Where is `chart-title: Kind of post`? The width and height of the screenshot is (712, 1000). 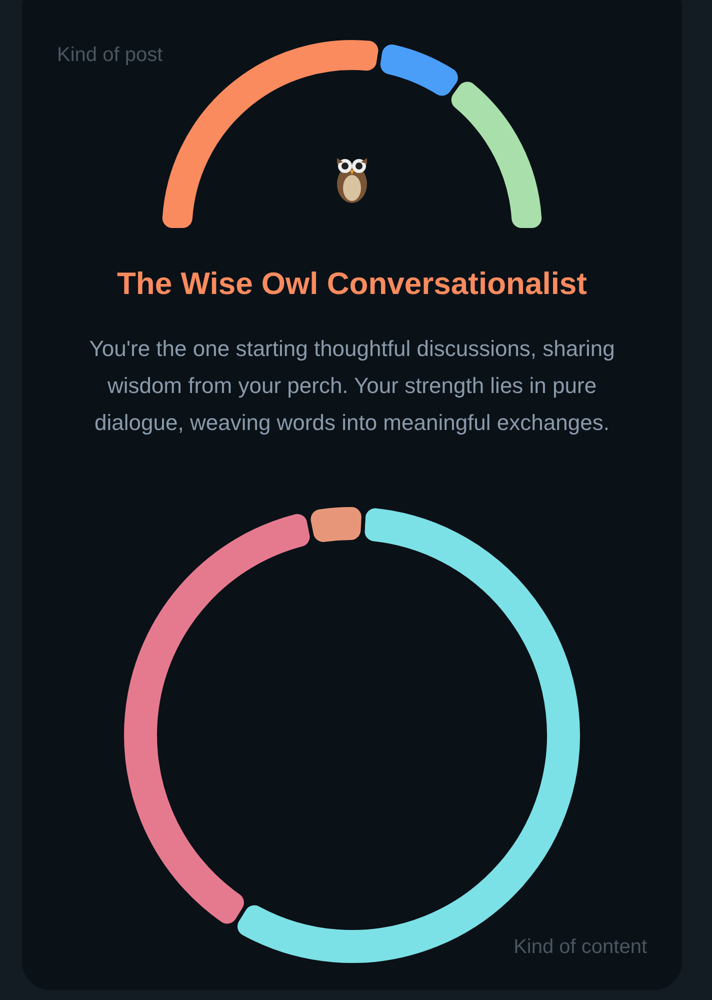
chart-title: Kind of post is located at coordinates (110, 55).